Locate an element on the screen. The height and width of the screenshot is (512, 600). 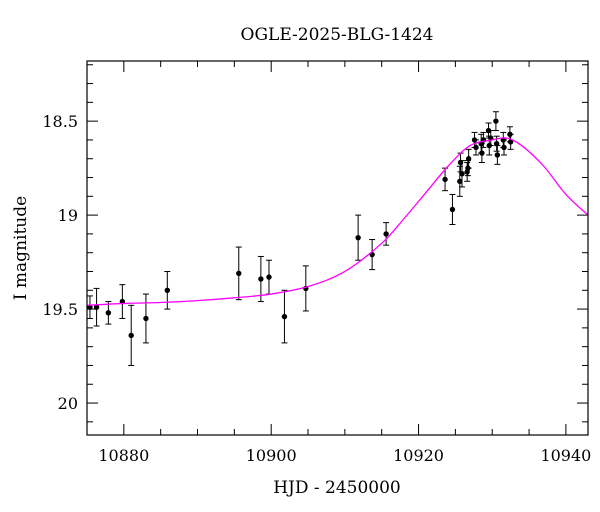
y-tick-label: 20 is located at coordinates (68, 403).